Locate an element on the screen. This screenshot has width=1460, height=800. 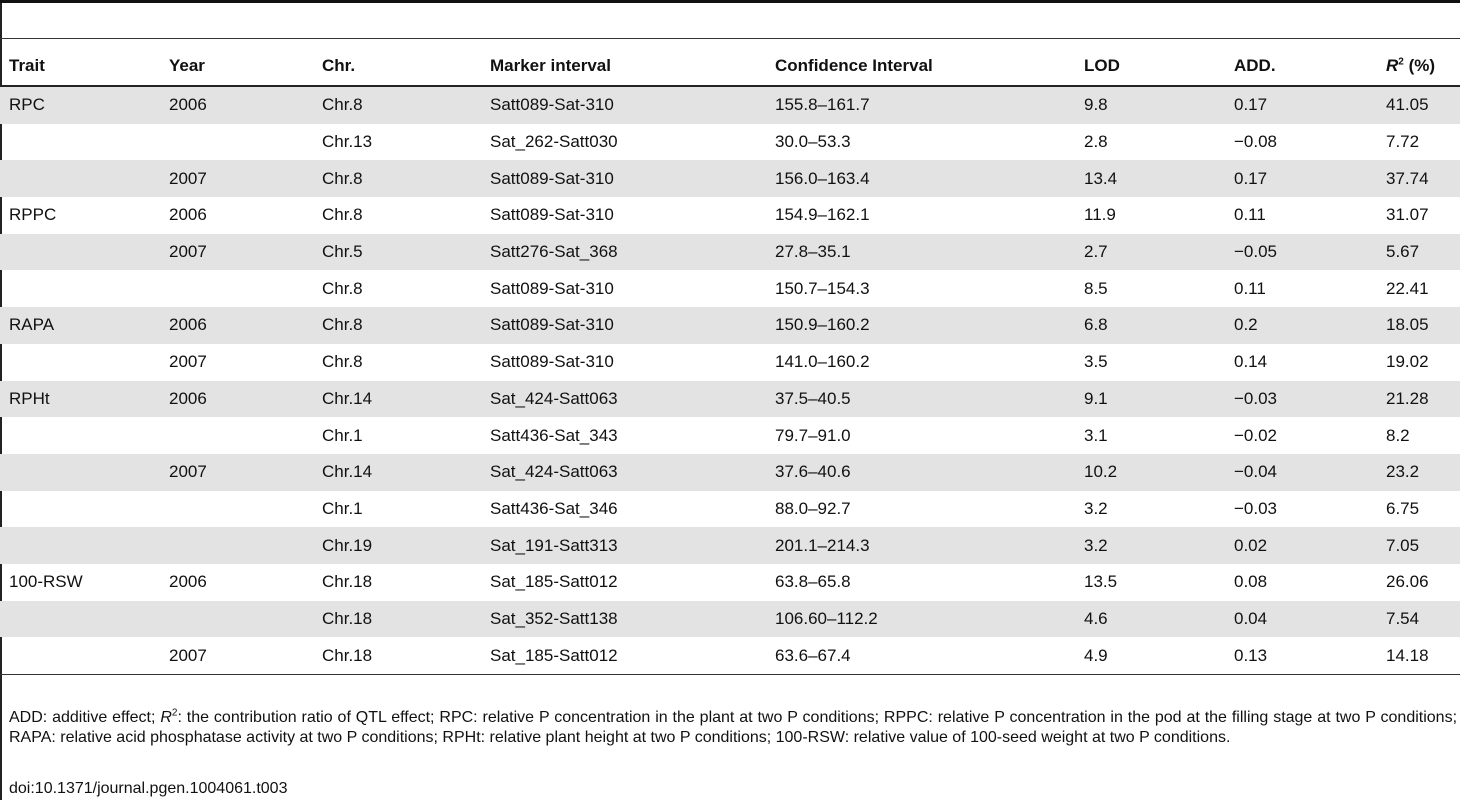
cell-r2: 18.05 is located at coordinates (1418, 325).